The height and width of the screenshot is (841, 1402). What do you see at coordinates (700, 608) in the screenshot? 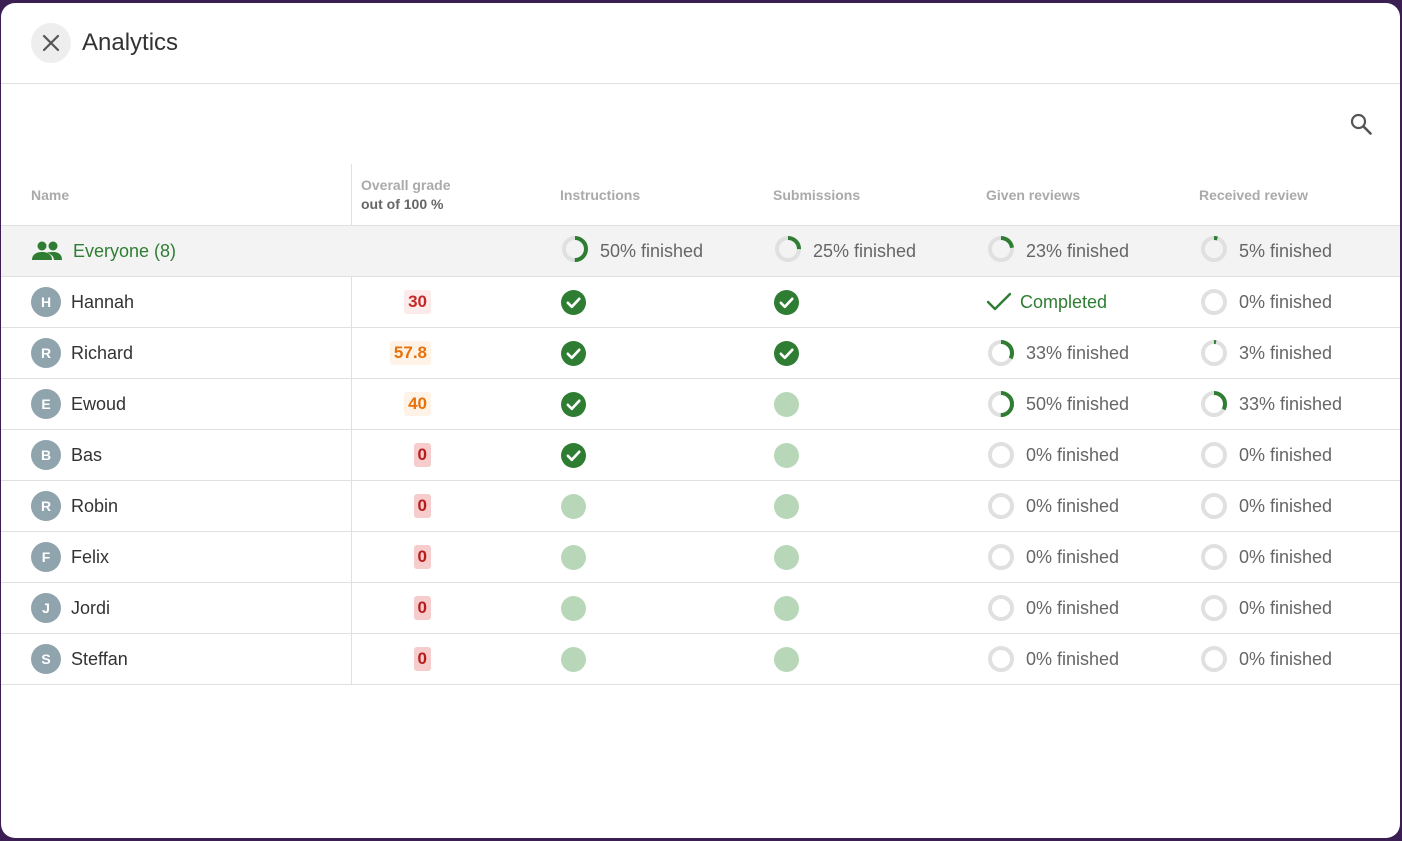
I see `student-row: J Jordi 0 0% finished 0% finished` at bounding box center [700, 608].